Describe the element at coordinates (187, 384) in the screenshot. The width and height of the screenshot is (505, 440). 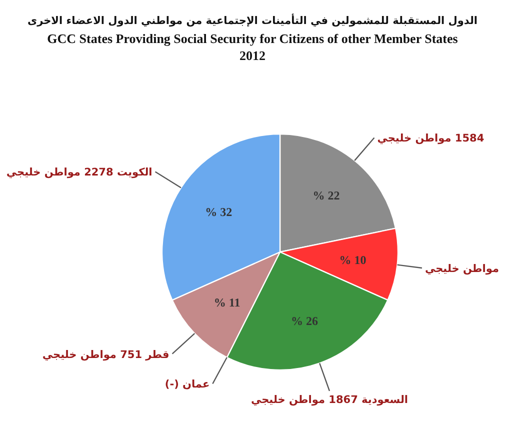
I see `category-label: عمان (-)` at that location.